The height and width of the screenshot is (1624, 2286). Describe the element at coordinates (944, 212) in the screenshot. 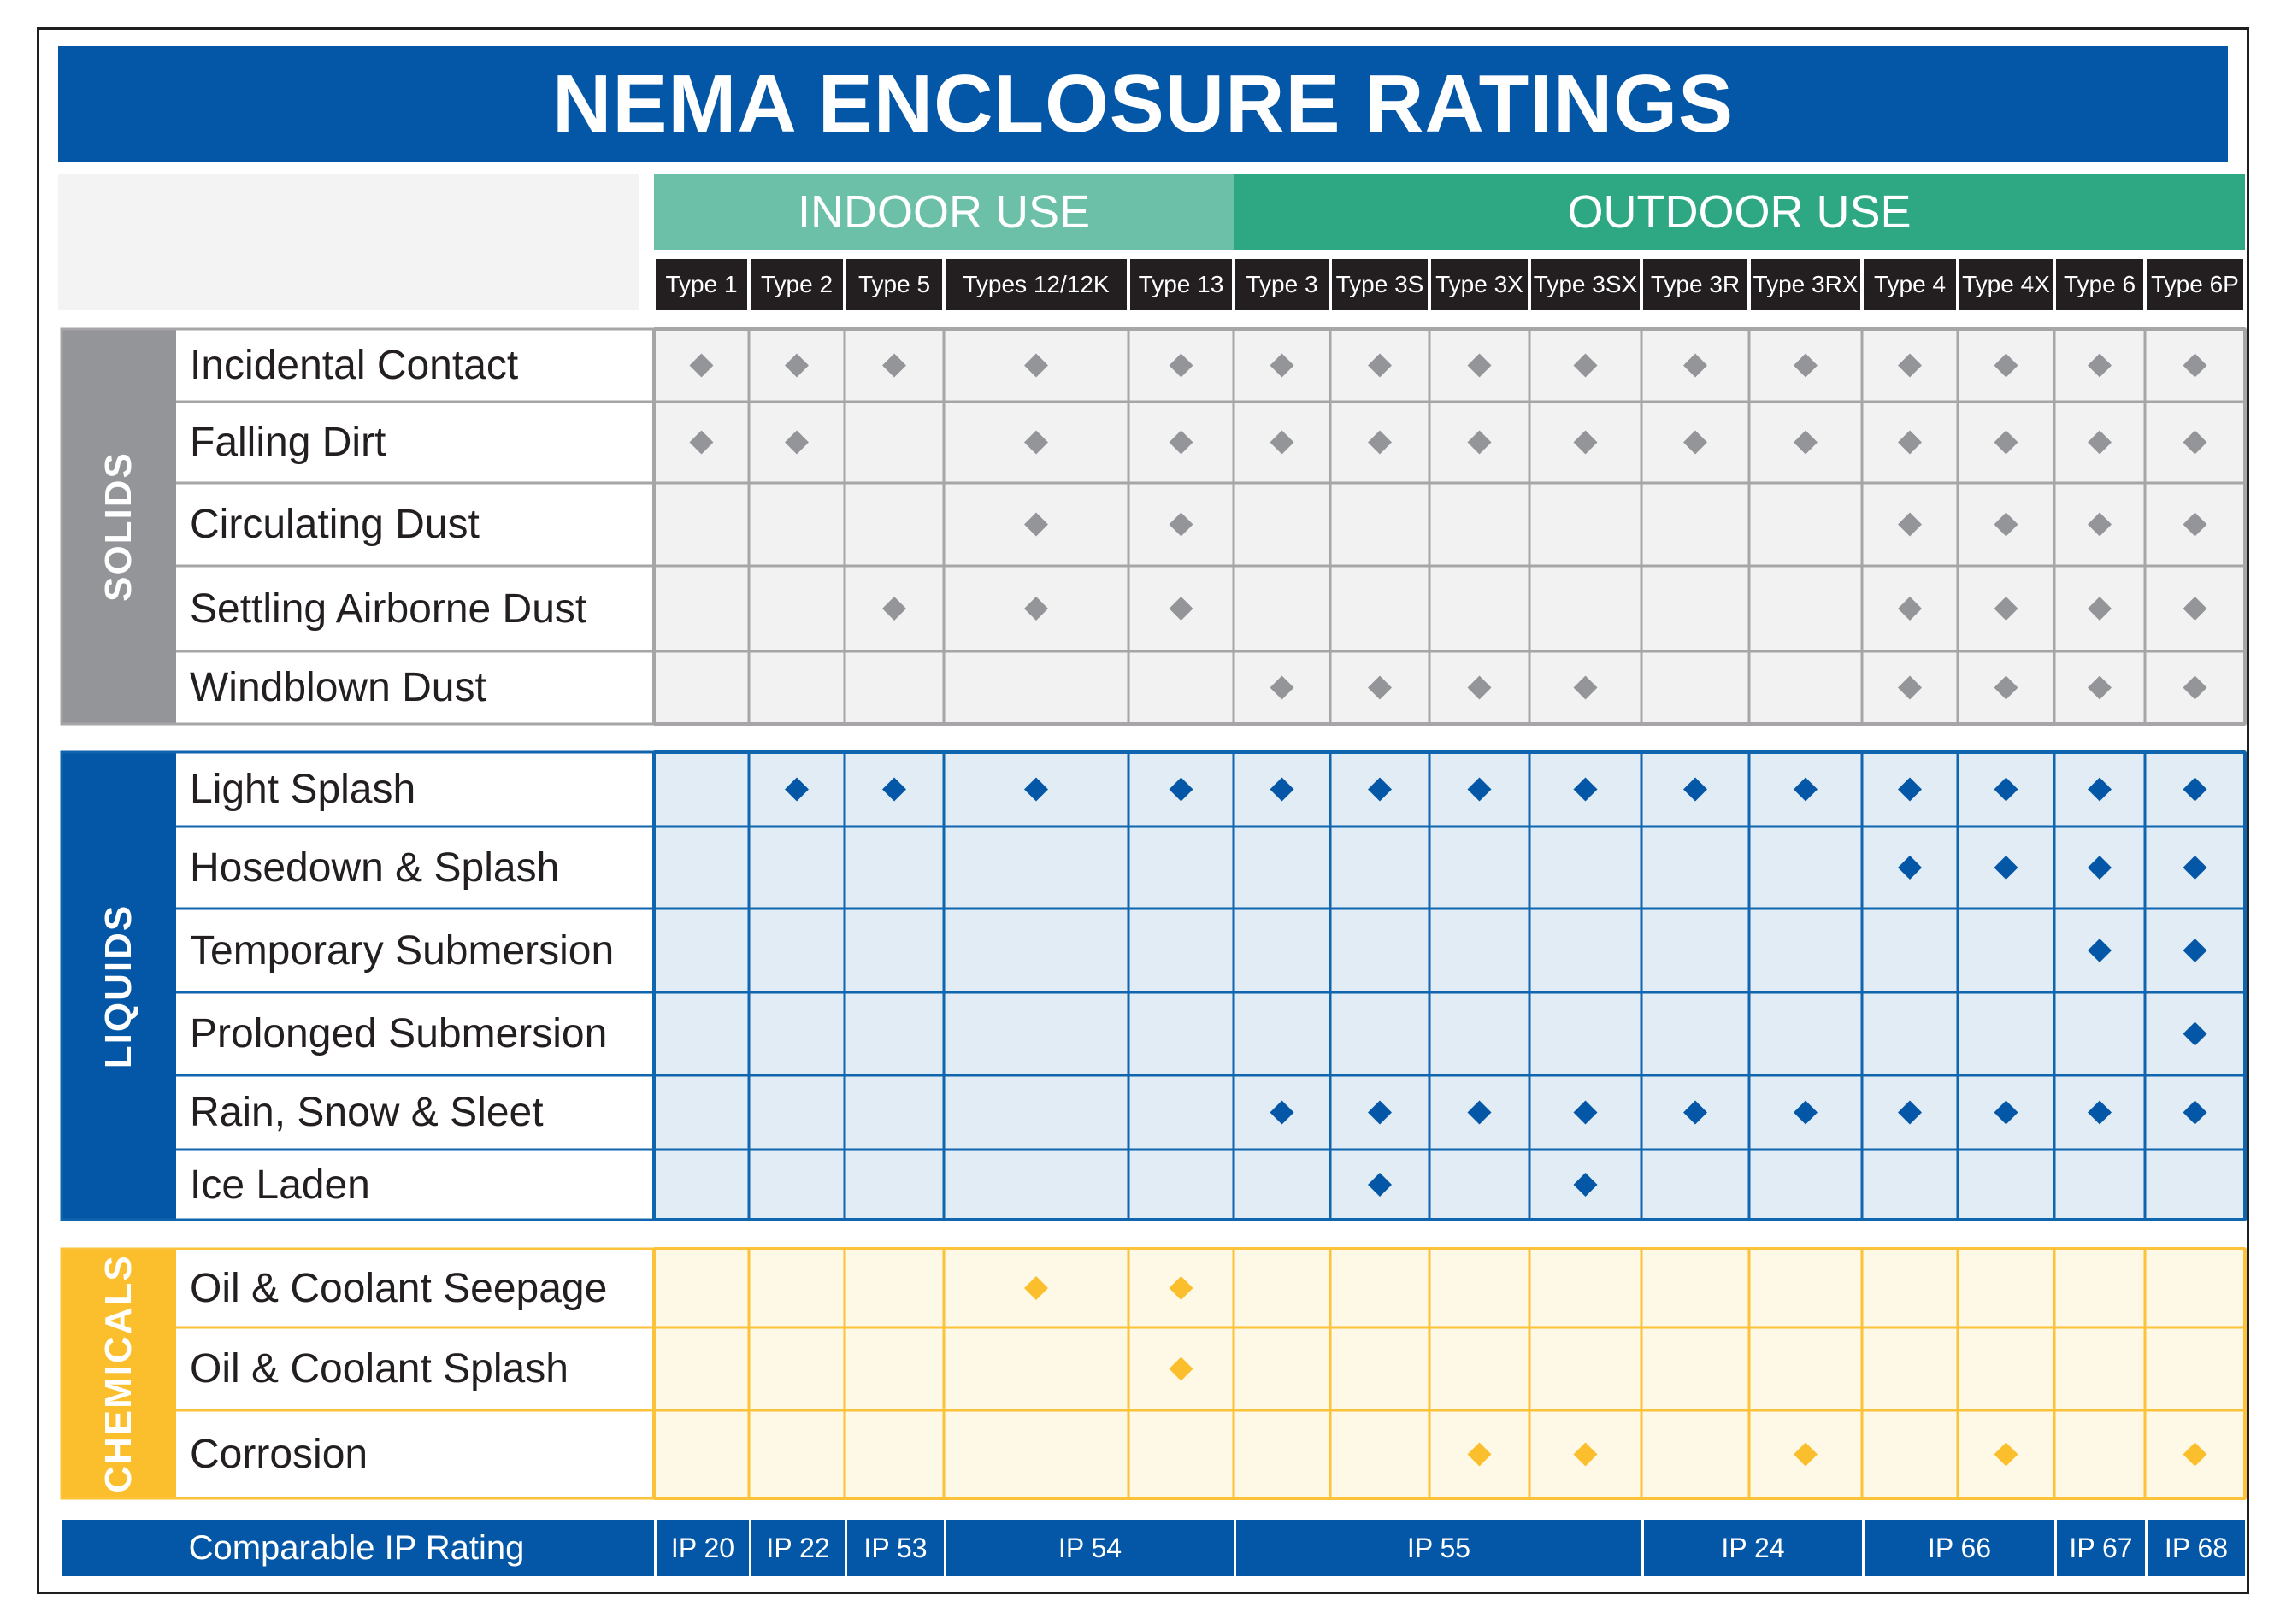

I see `indoor-use-label: INDOOR USE` at that location.